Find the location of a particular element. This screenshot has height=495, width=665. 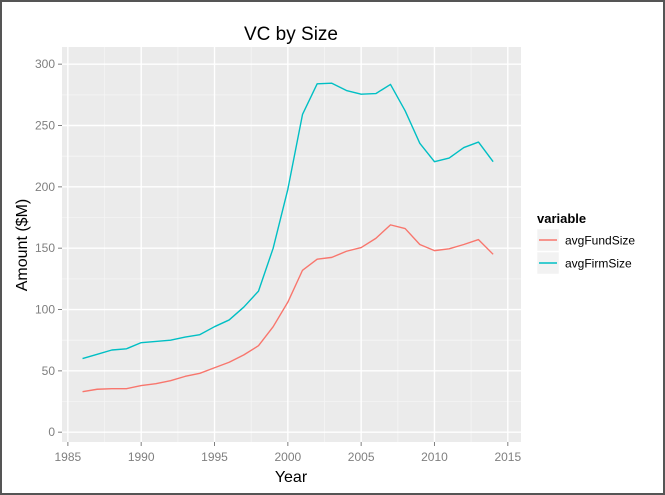

chart-title: VC by Size is located at coordinates (291, 34).